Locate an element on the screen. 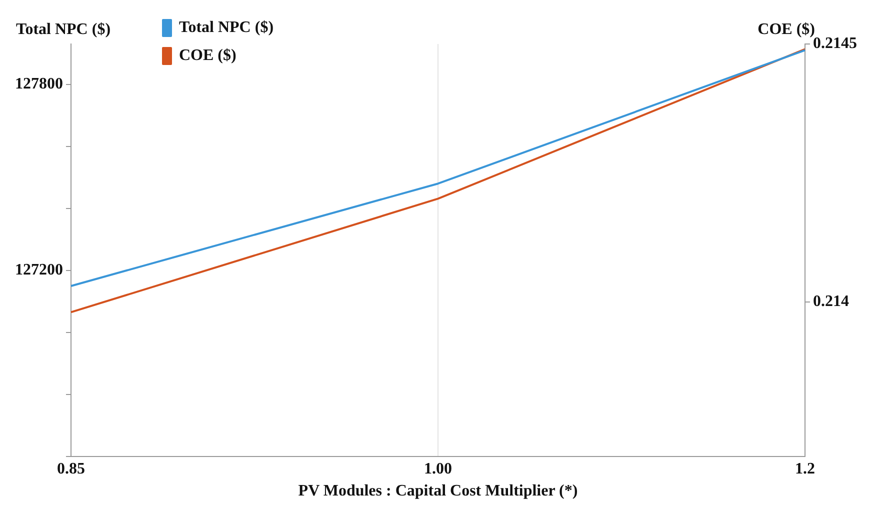 The height and width of the screenshot is (509, 872). y-axis-title: Total NPC ($) is located at coordinates (63, 29).